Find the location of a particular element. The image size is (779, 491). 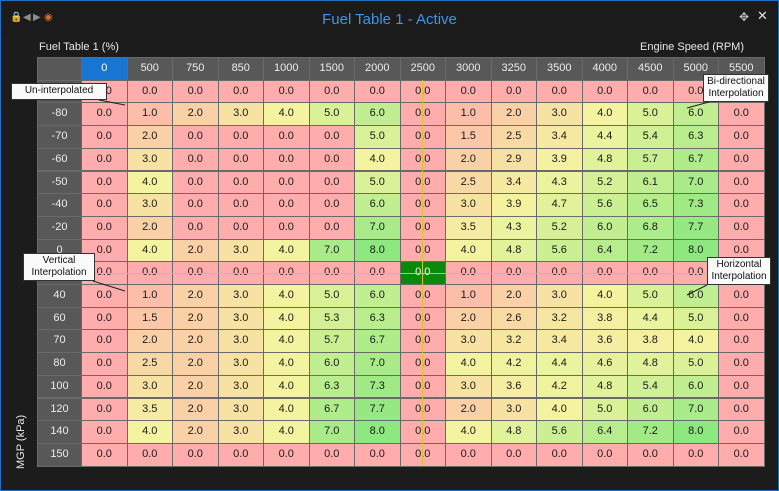

table-cell: 4.6 is located at coordinates (604, 364).